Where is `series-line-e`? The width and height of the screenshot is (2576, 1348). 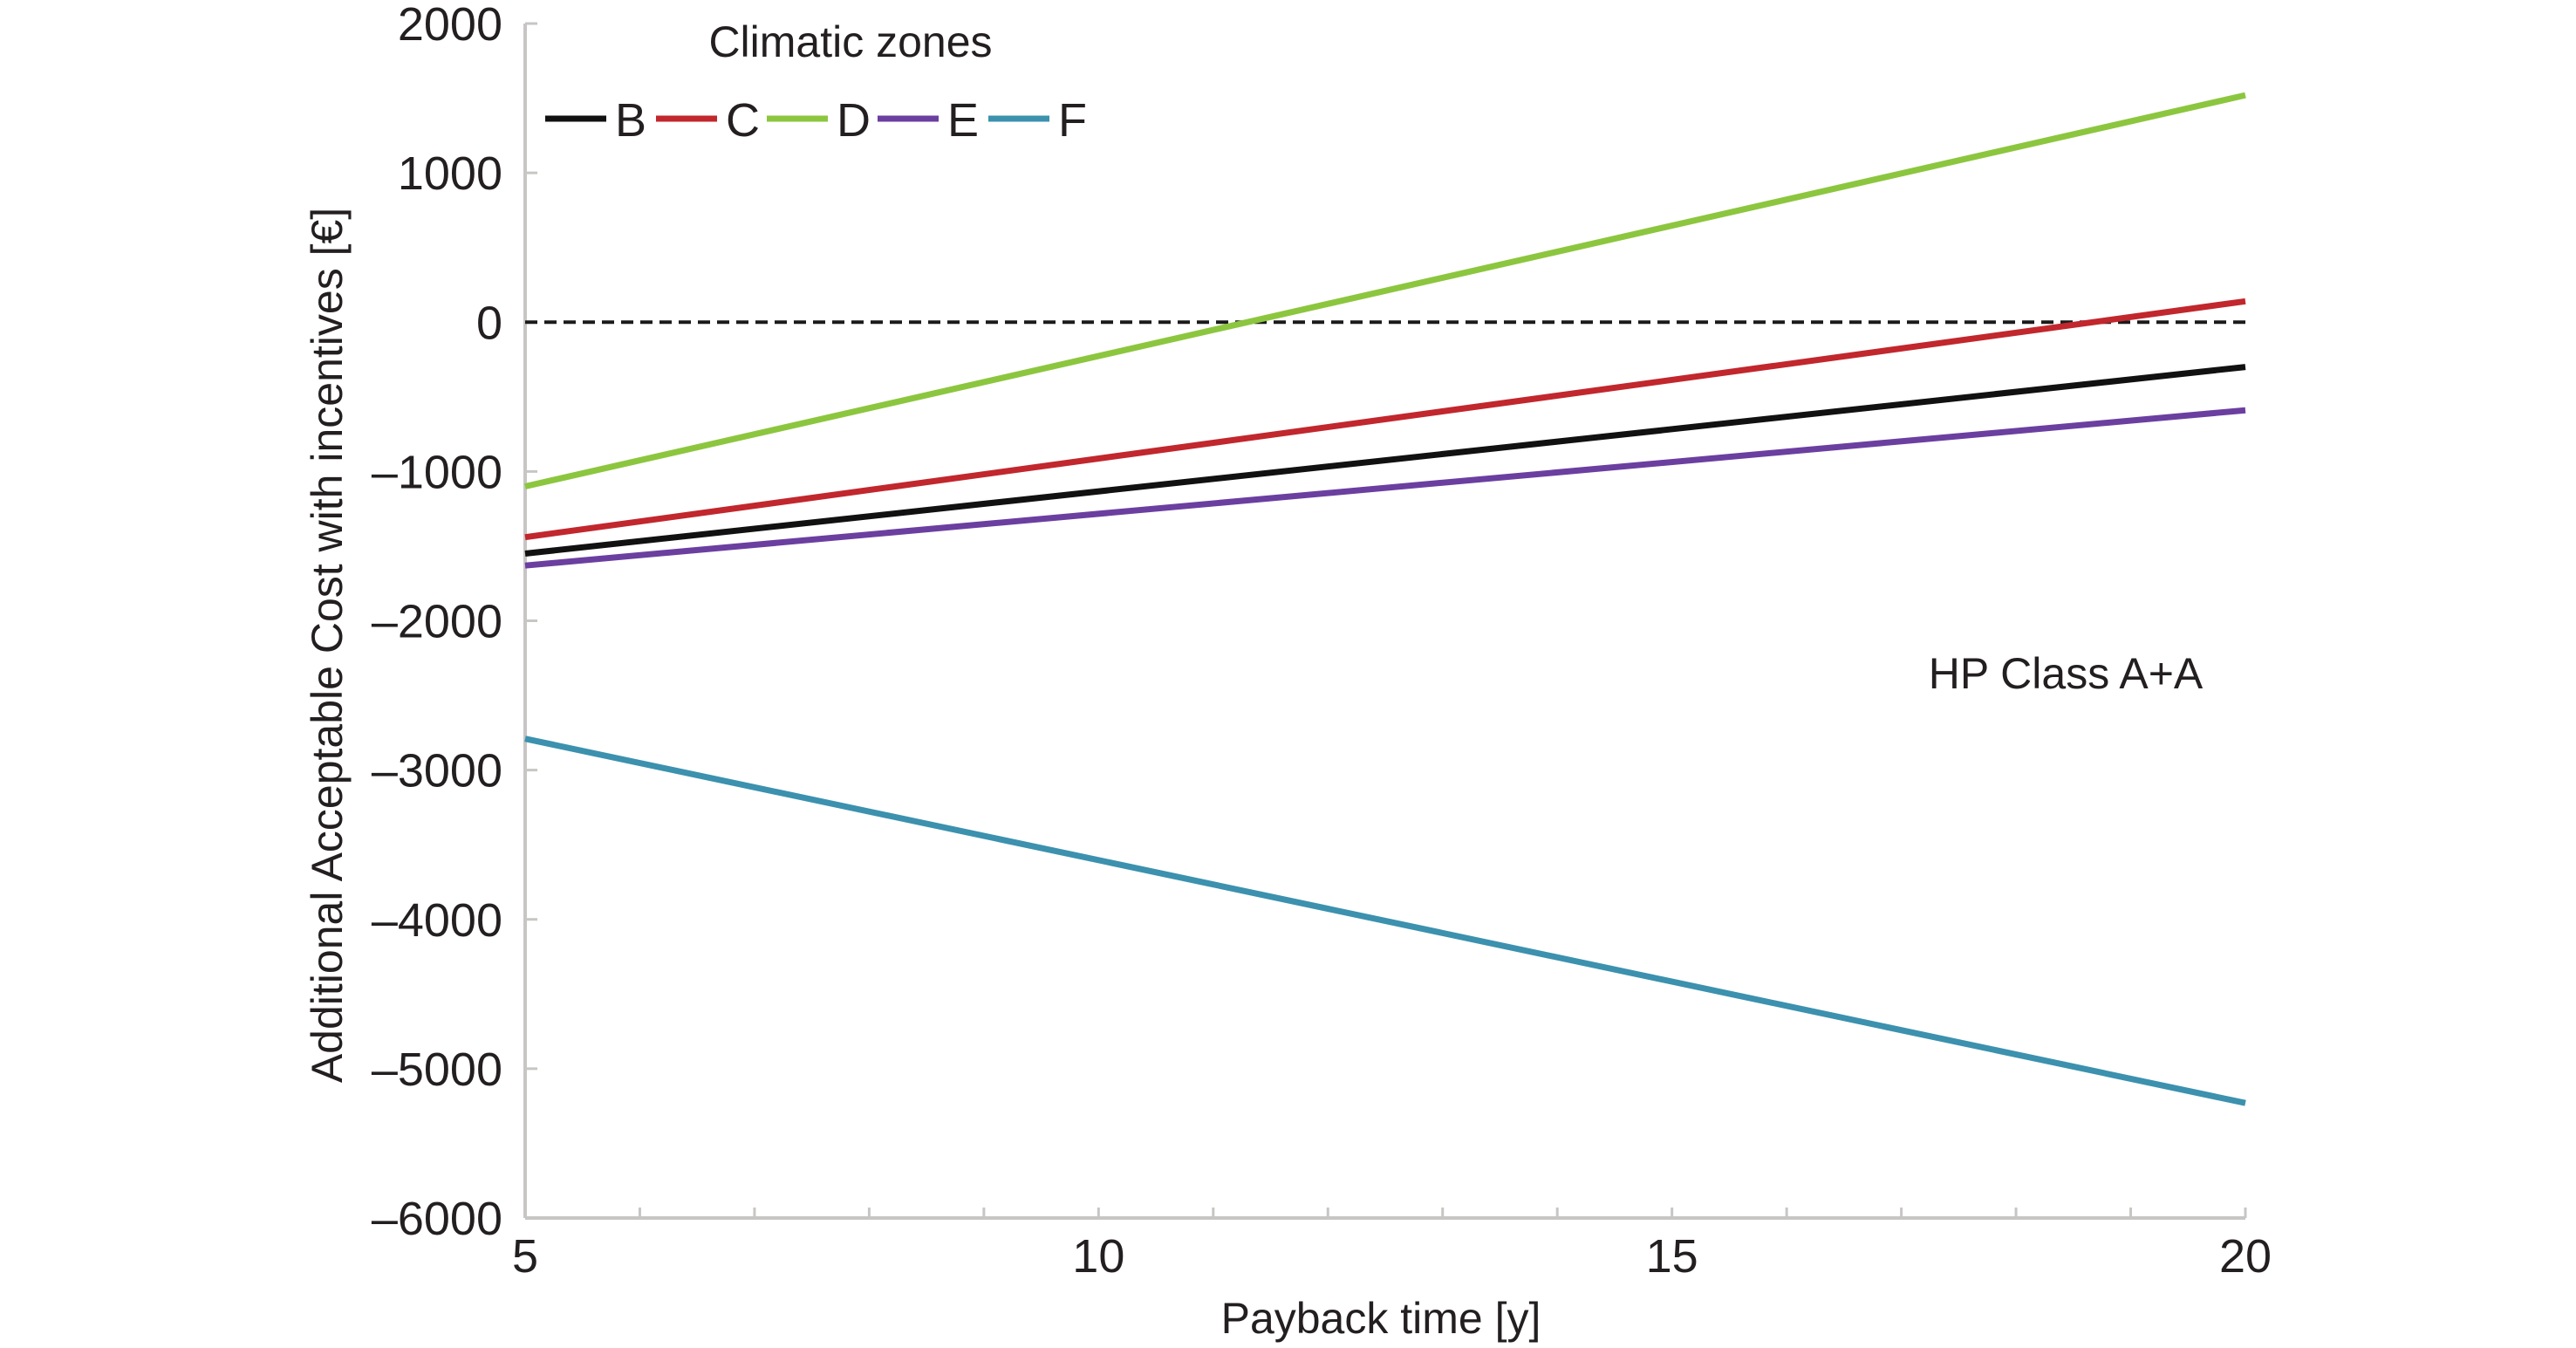 series-line-e is located at coordinates (1385, 488).